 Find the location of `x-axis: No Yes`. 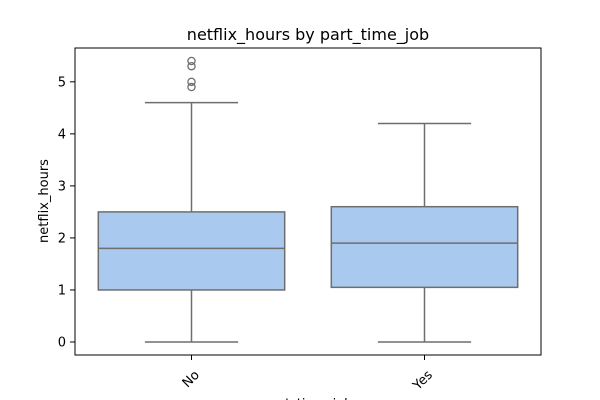

x-axis: No Yes is located at coordinates (308, 374).